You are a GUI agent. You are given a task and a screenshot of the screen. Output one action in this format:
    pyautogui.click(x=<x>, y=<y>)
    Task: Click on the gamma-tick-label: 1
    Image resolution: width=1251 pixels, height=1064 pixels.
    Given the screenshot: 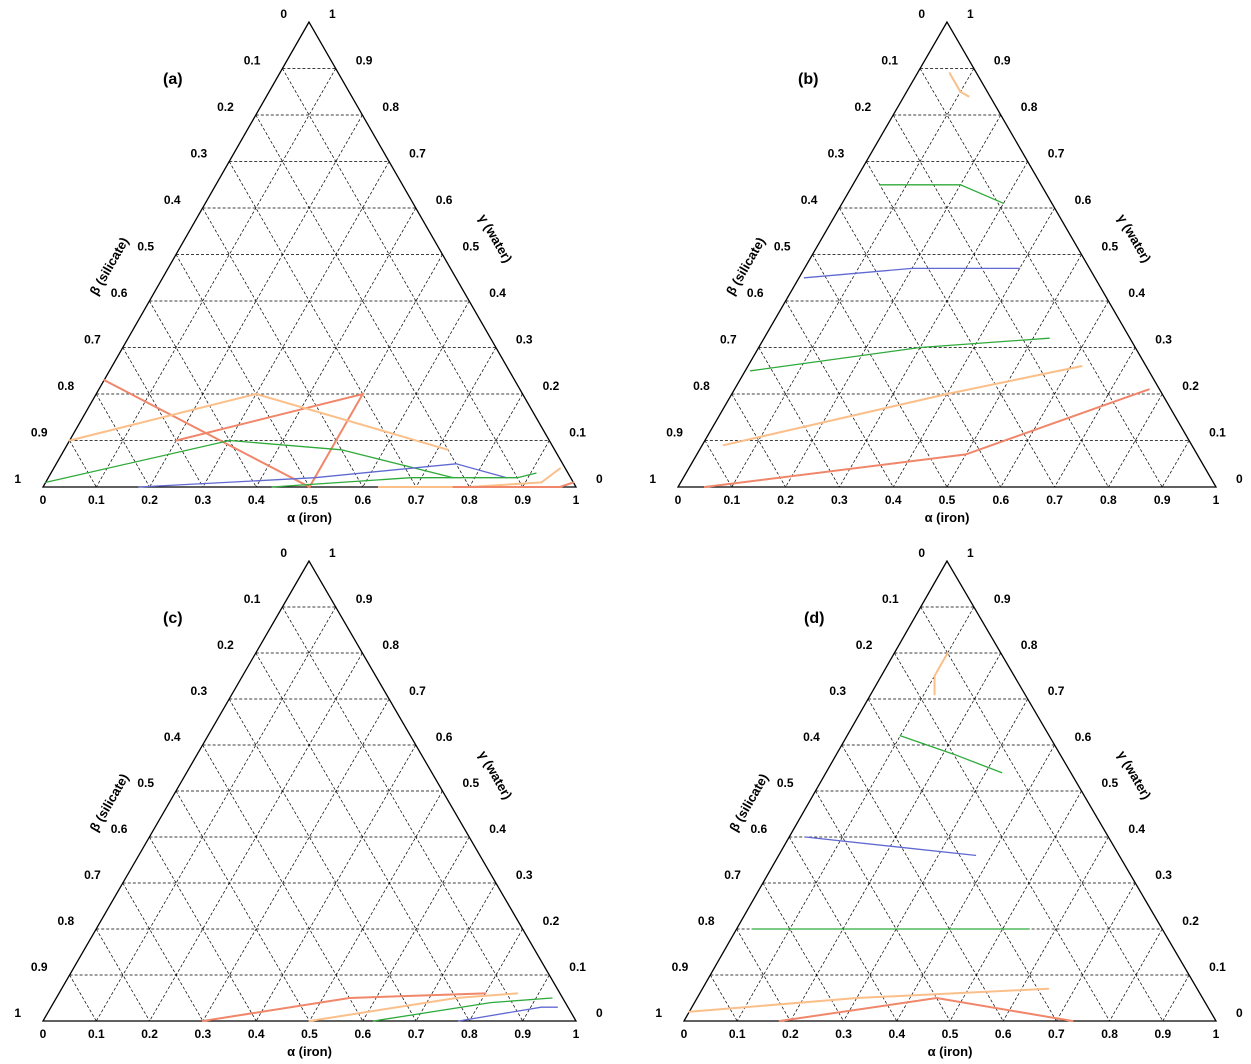 What is the action you would take?
    pyautogui.click(x=332, y=553)
    